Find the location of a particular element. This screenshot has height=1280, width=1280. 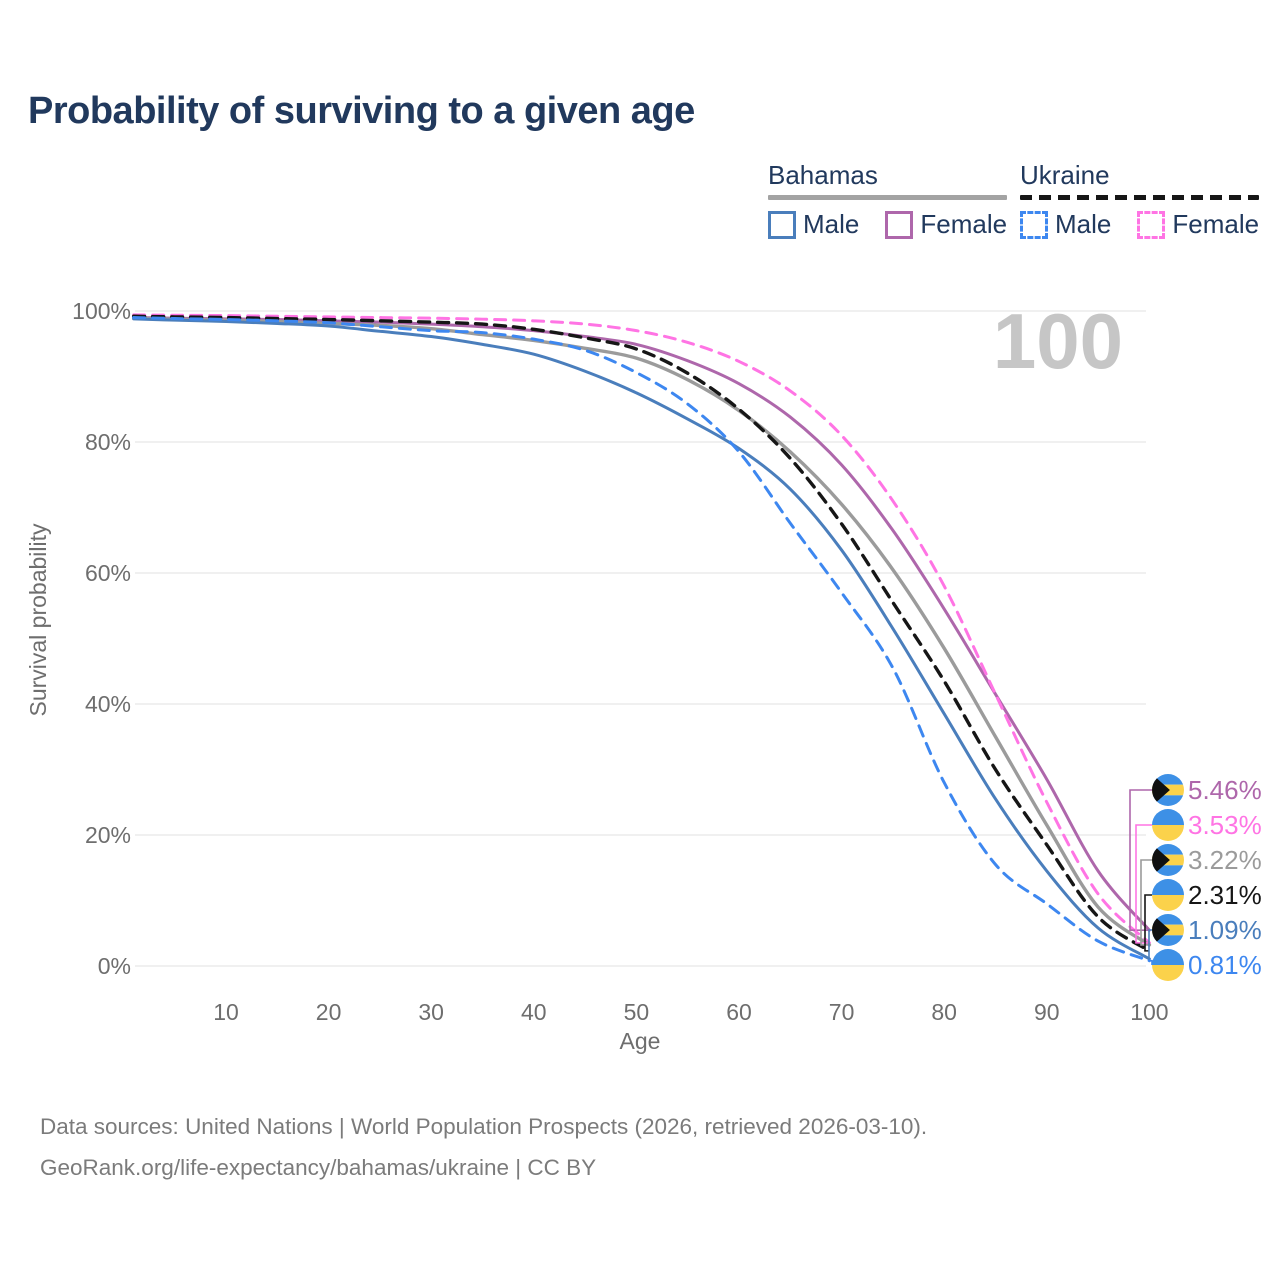

x-tick-label: 10 is located at coordinates (226, 1012).